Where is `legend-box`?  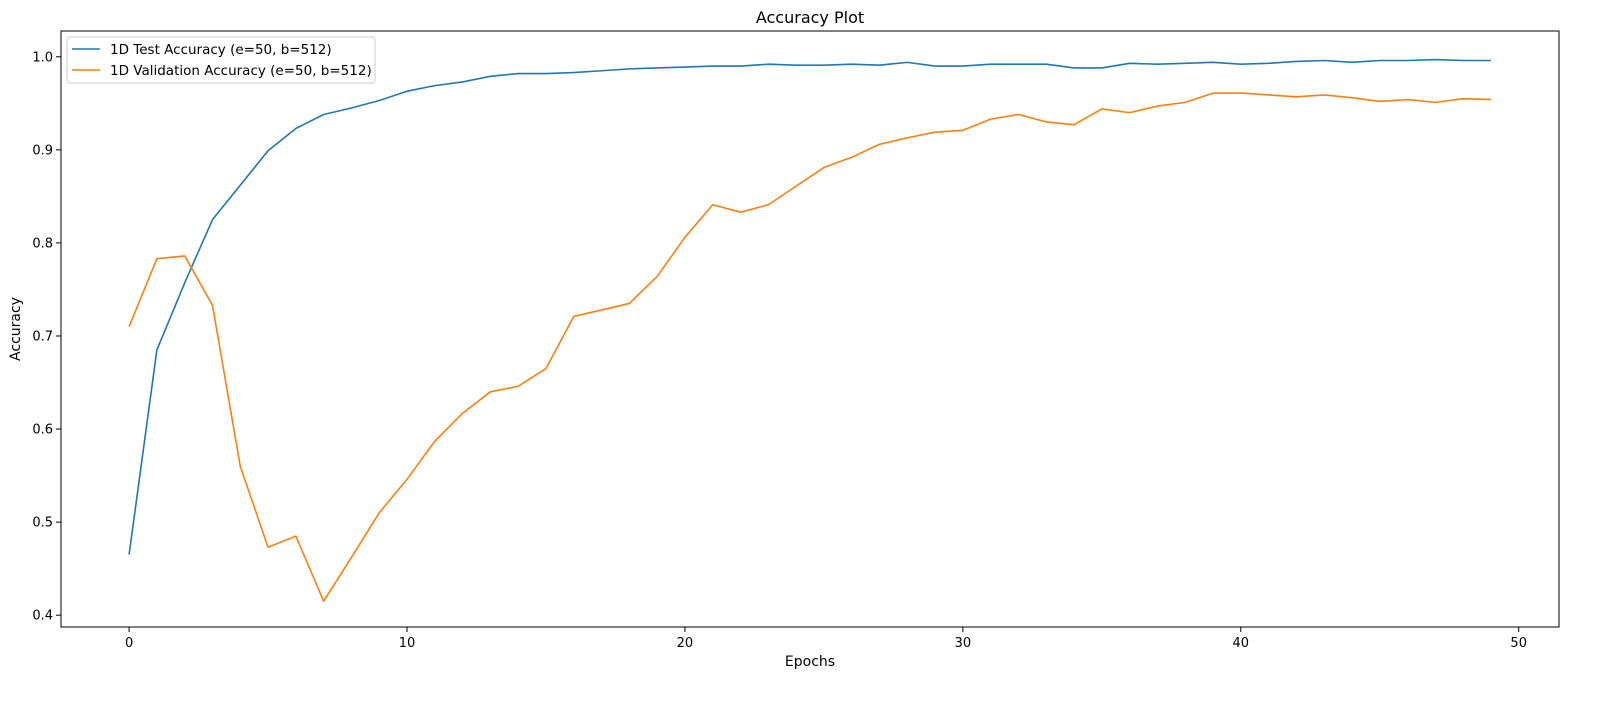 legend-box is located at coordinates (221, 60).